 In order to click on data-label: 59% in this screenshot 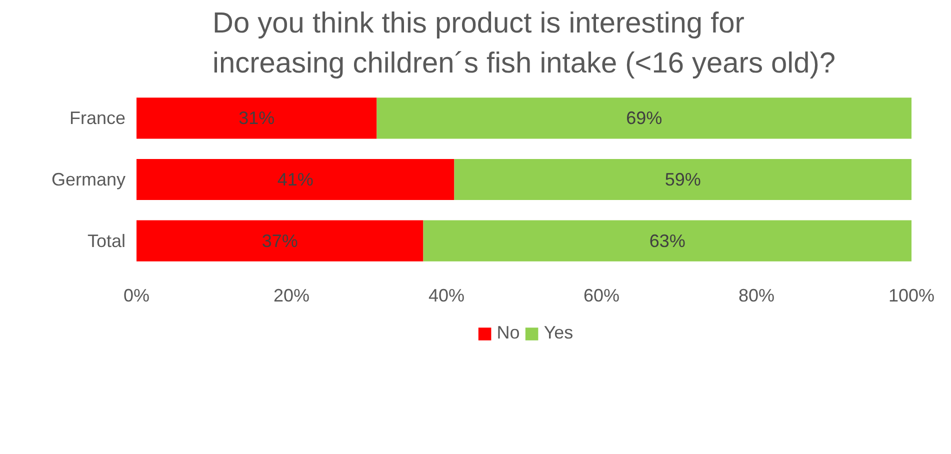, I will do `click(682, 180)`.